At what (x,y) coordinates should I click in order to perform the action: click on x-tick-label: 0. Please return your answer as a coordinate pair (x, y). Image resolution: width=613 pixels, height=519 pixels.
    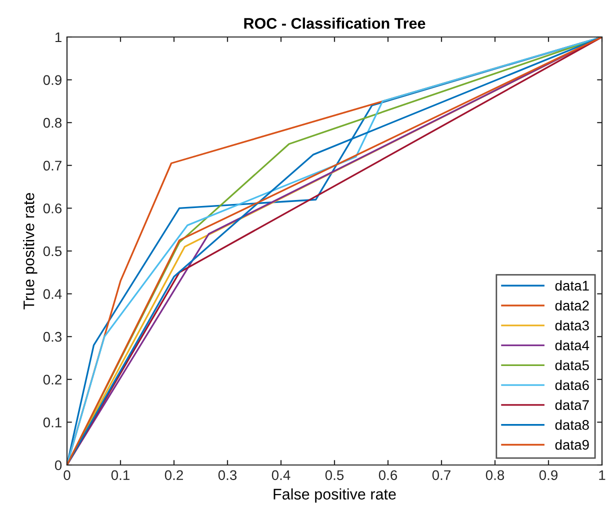
    Looking at the image, I should click on (67, 475).